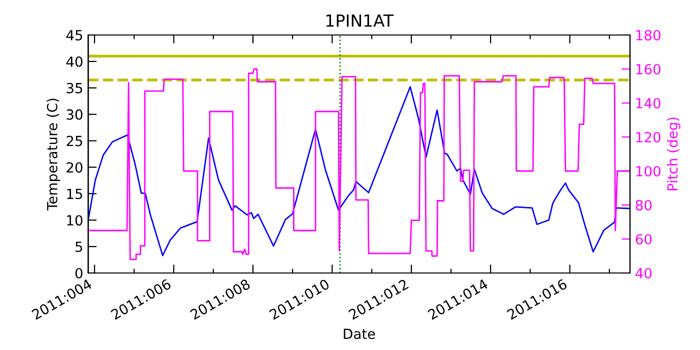 The height and width of the screenshot is (350, 700). I want to click on y2-tick-label: 120, so click(648, 137).